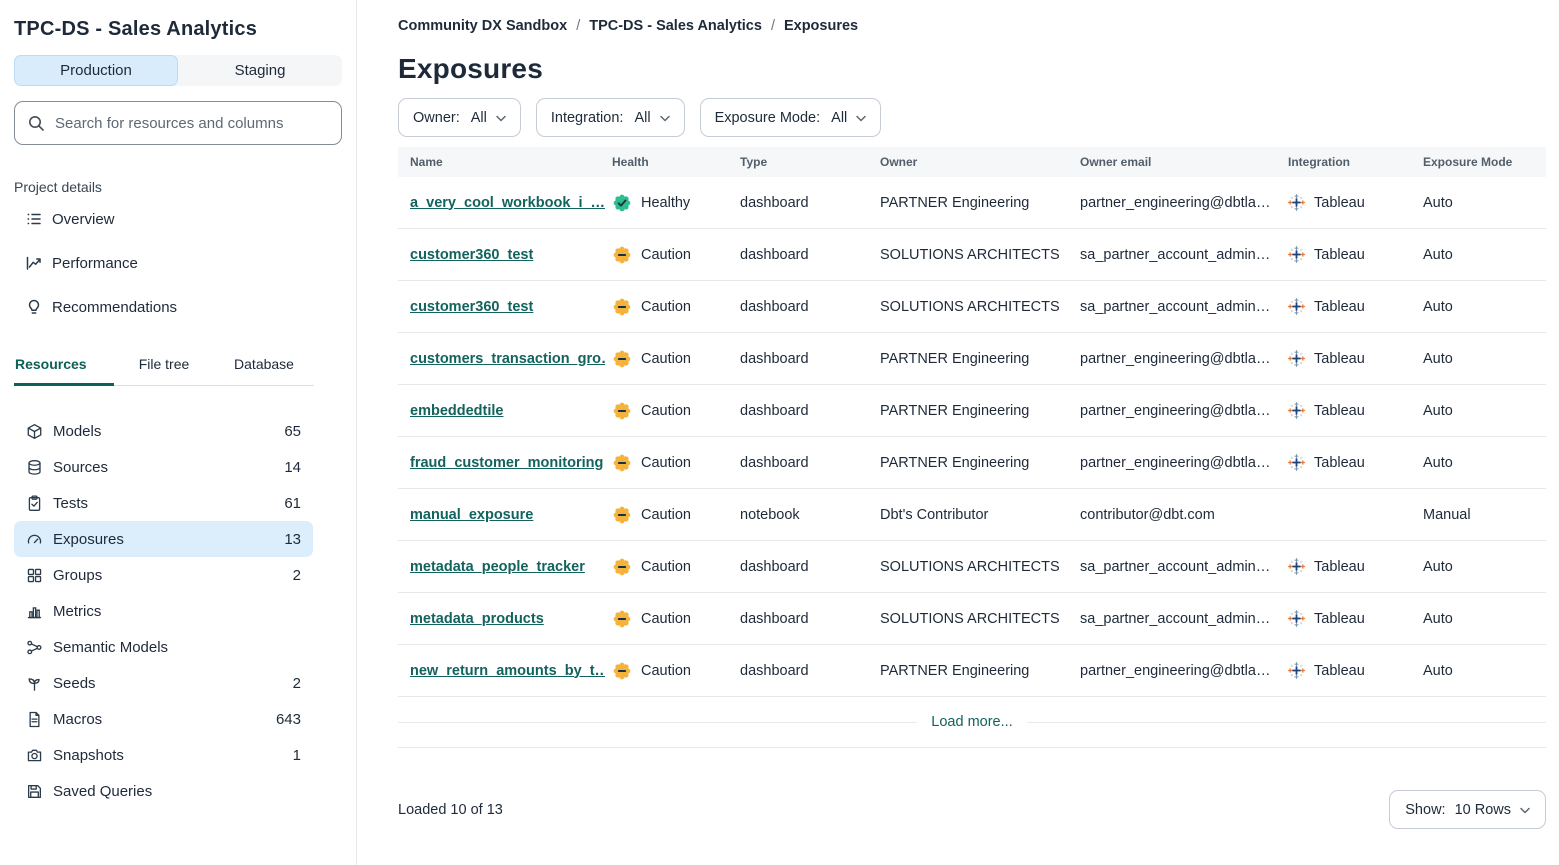 The width and height of the screenshot is (1559, 865). I want to click on sidebar-item-models: Models 65, so click(163, 431).